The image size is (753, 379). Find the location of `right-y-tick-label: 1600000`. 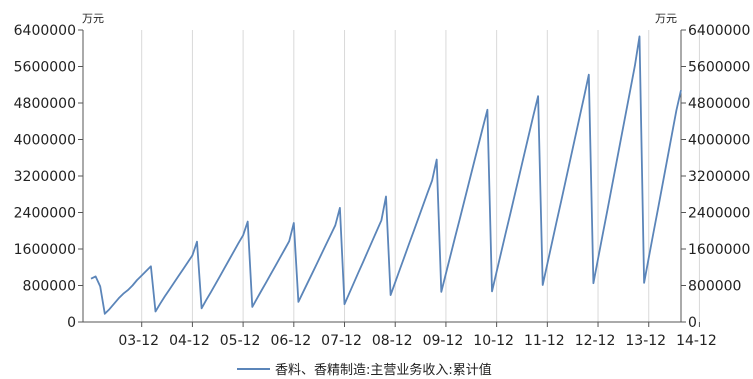

right-y-tick-label: 1600000 is located at coordinates (719, 250).